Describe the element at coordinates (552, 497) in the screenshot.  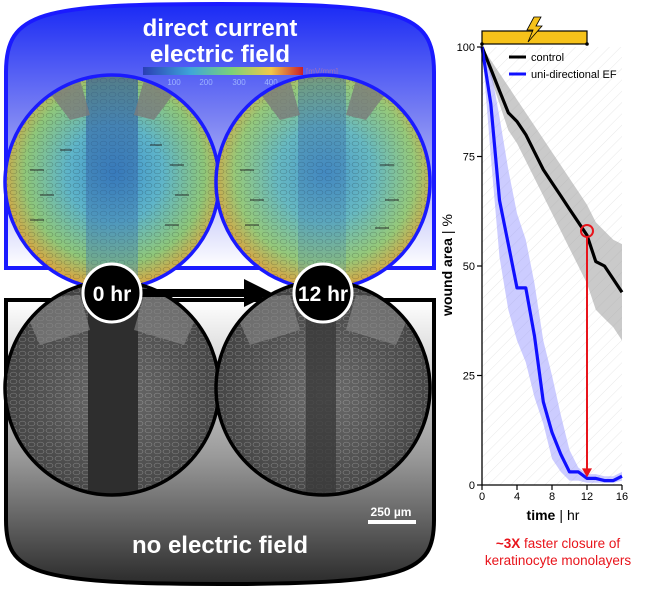
I see `x-tick-label: 8` at that location.